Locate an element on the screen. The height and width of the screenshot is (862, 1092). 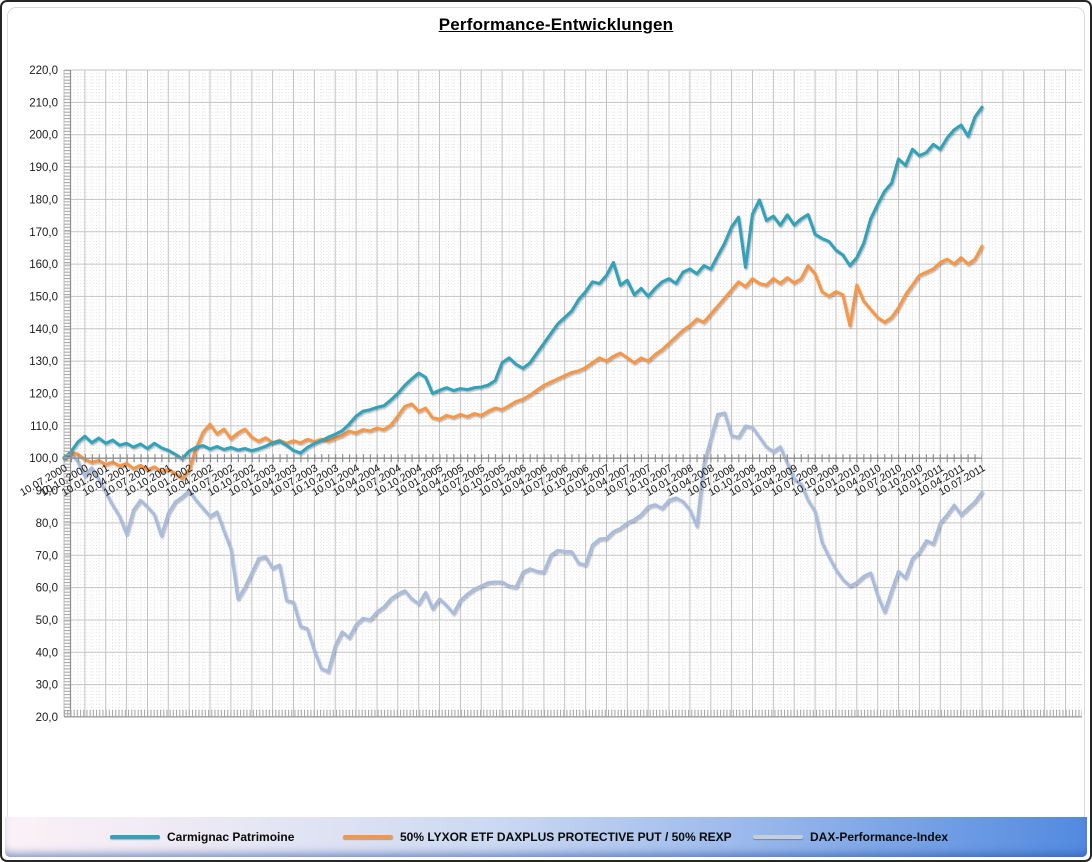
y-tick-label: 60,0 is located at coordinates (47, 589).